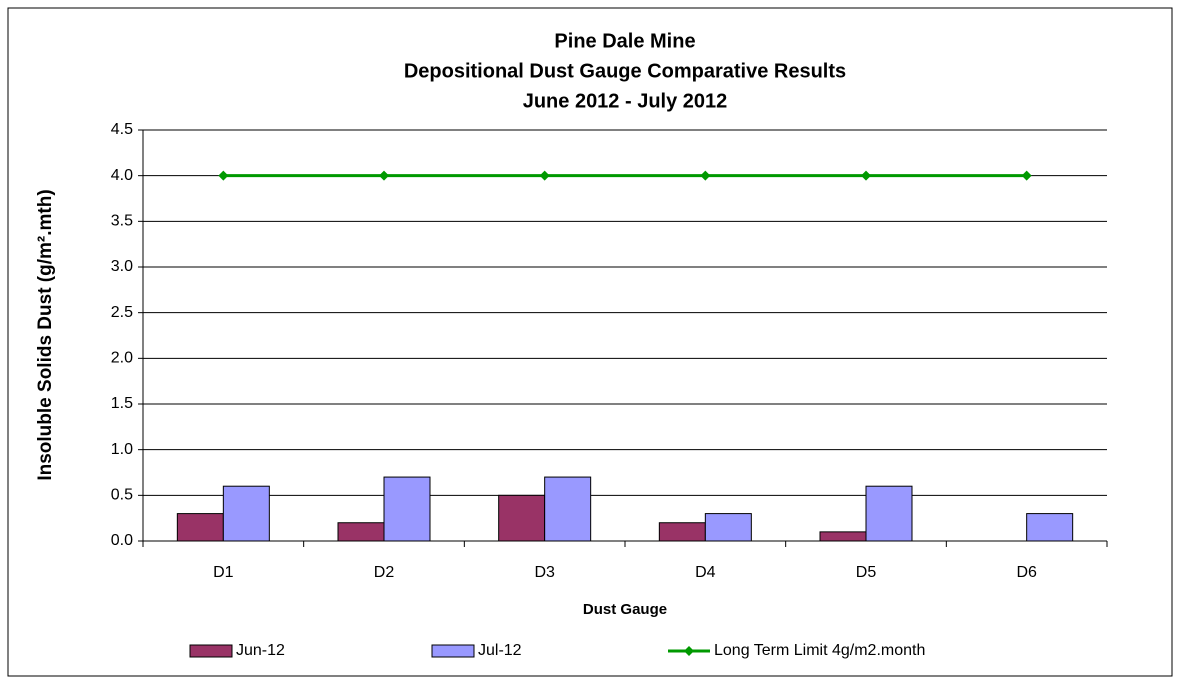 This screenshot has height=686, width=1182. I want to click on chart-title: Pine Dale Mine, so click(624, 41).